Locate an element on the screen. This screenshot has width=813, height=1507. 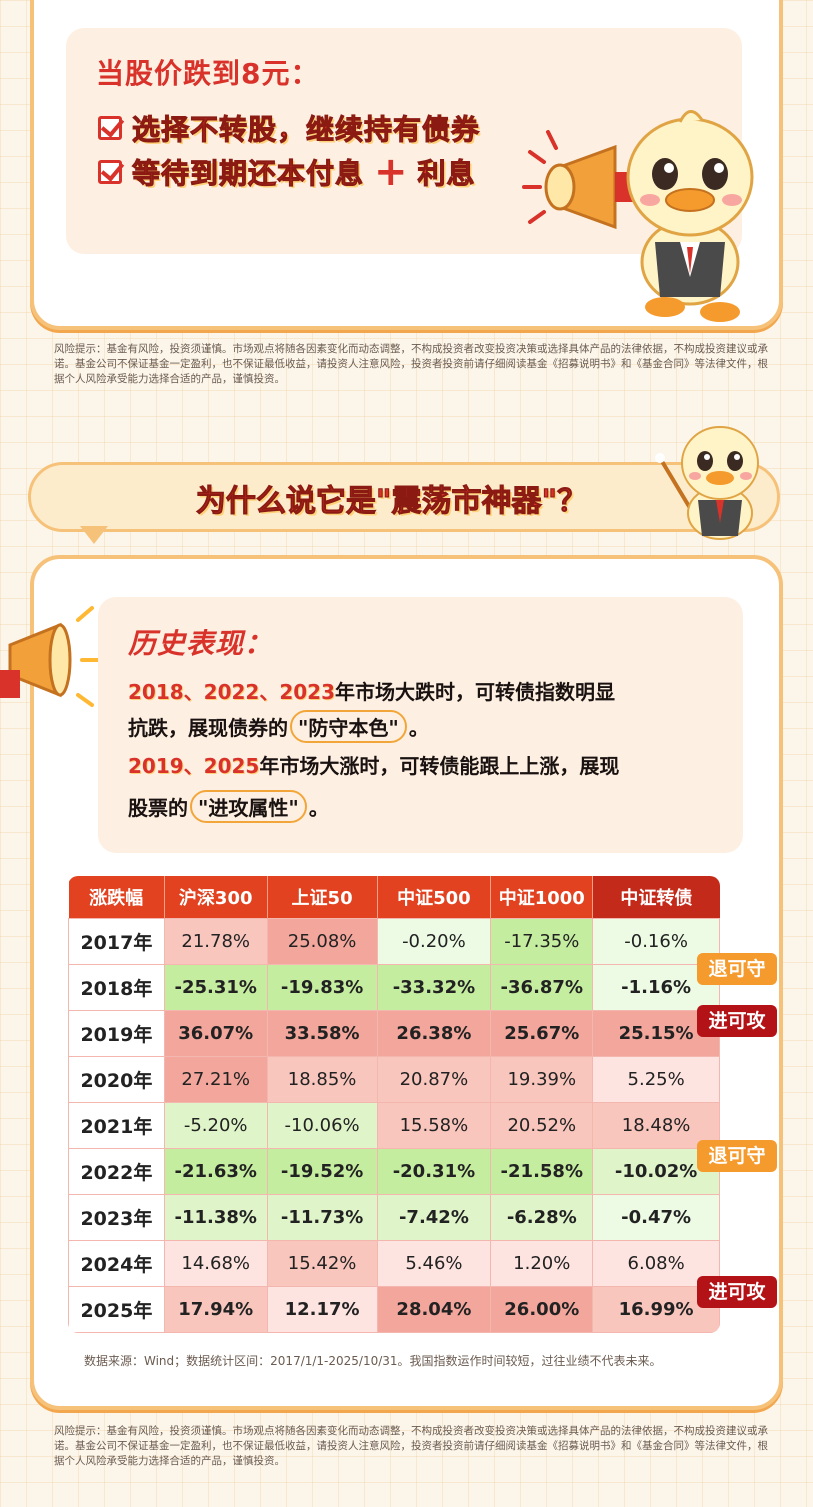
table-cell: -10.02% is located at coordinates (656, 1171).